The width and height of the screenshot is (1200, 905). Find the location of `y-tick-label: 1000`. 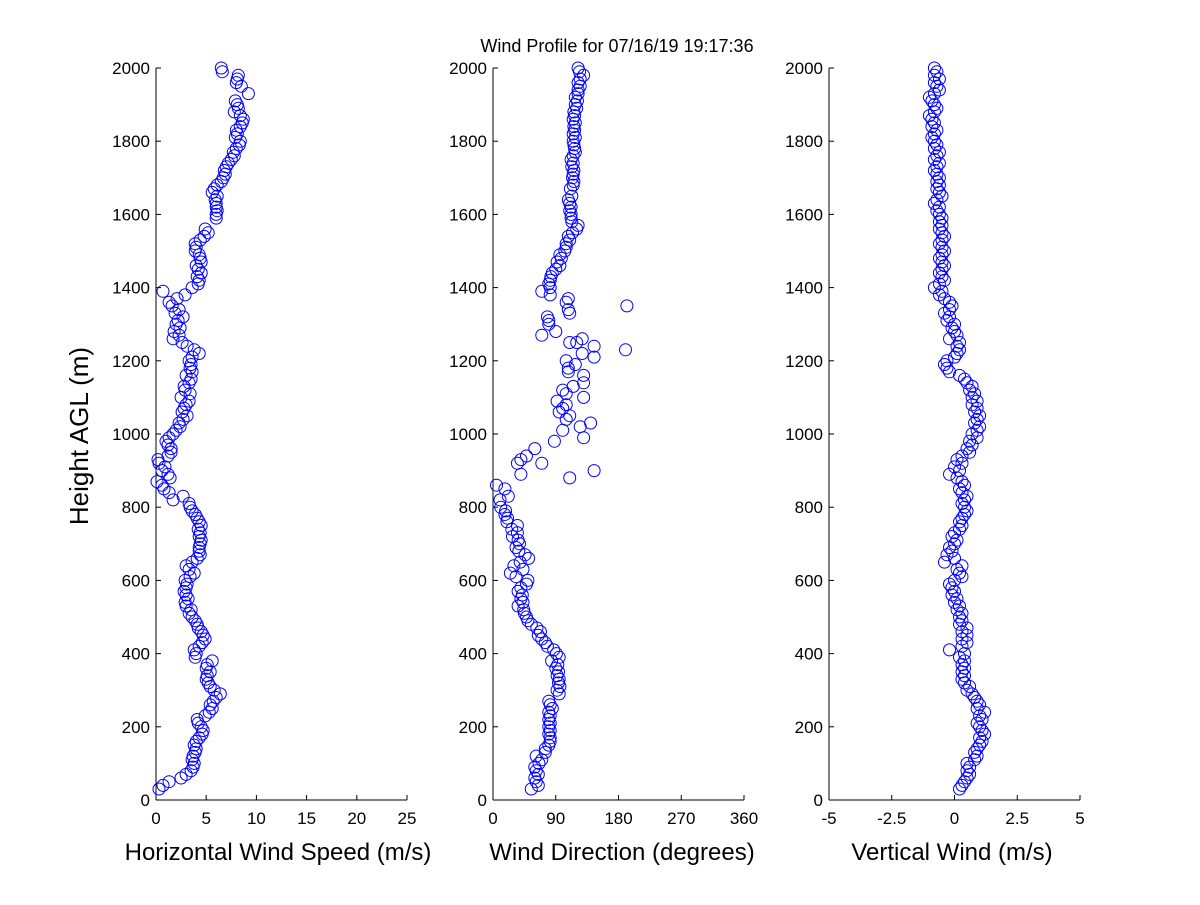

y-tick-label: 1000 is located at coordinates (468, 434).